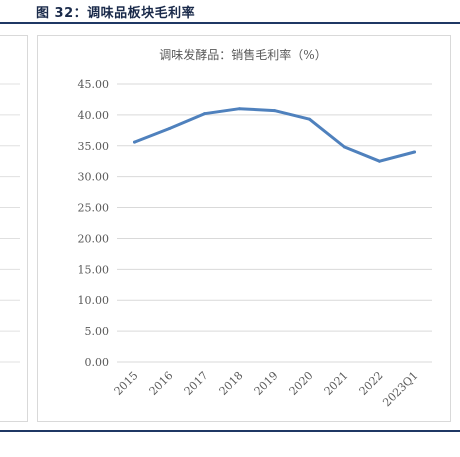  What do you see at coordinates (230, 23) in the screenshot?
I see `header-rule` at bounding box center [230, 23].